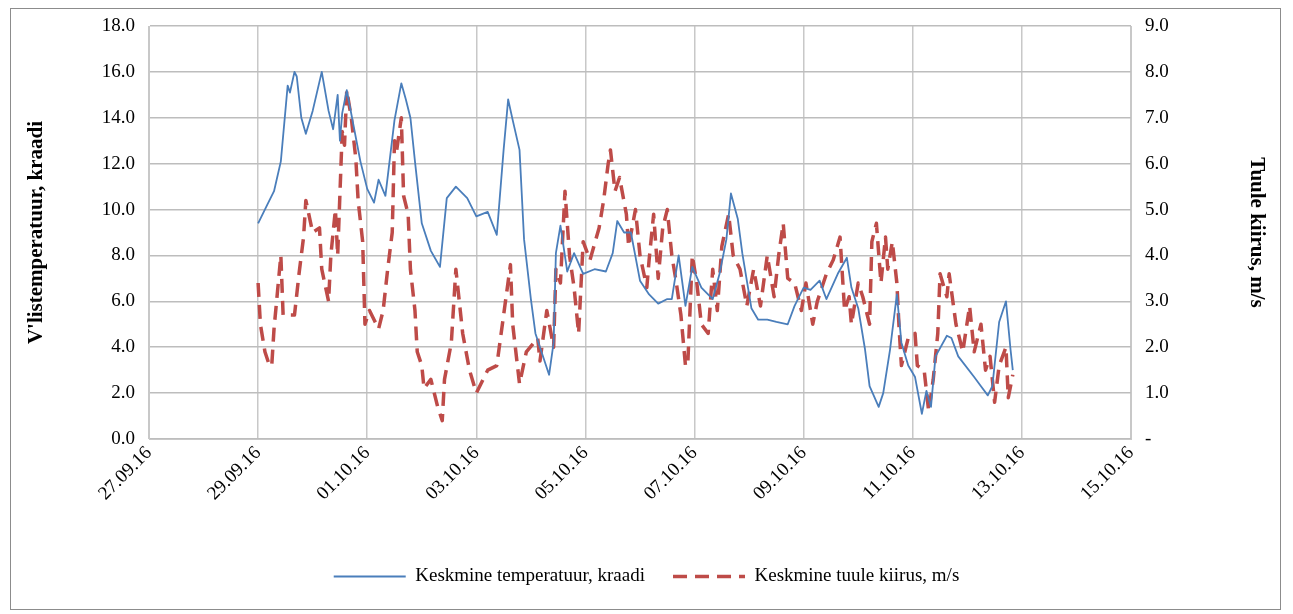 This screenshot has height=614, width=1293. Describe the element at coordinates (1148, 437) in the screenshot. I see `y2-tick-label: -` at that location.